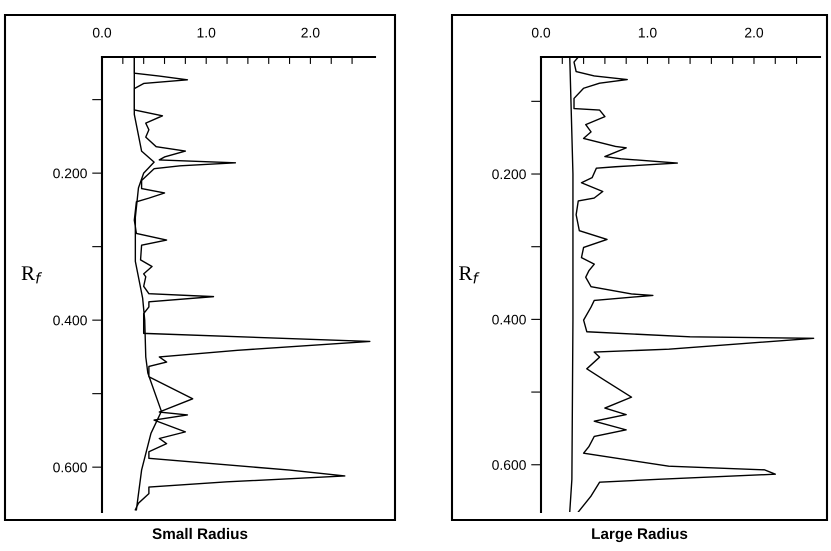  Describe the element at coordinates (200, 534) in the screenshot. I see `text: Small Radius` at that location.